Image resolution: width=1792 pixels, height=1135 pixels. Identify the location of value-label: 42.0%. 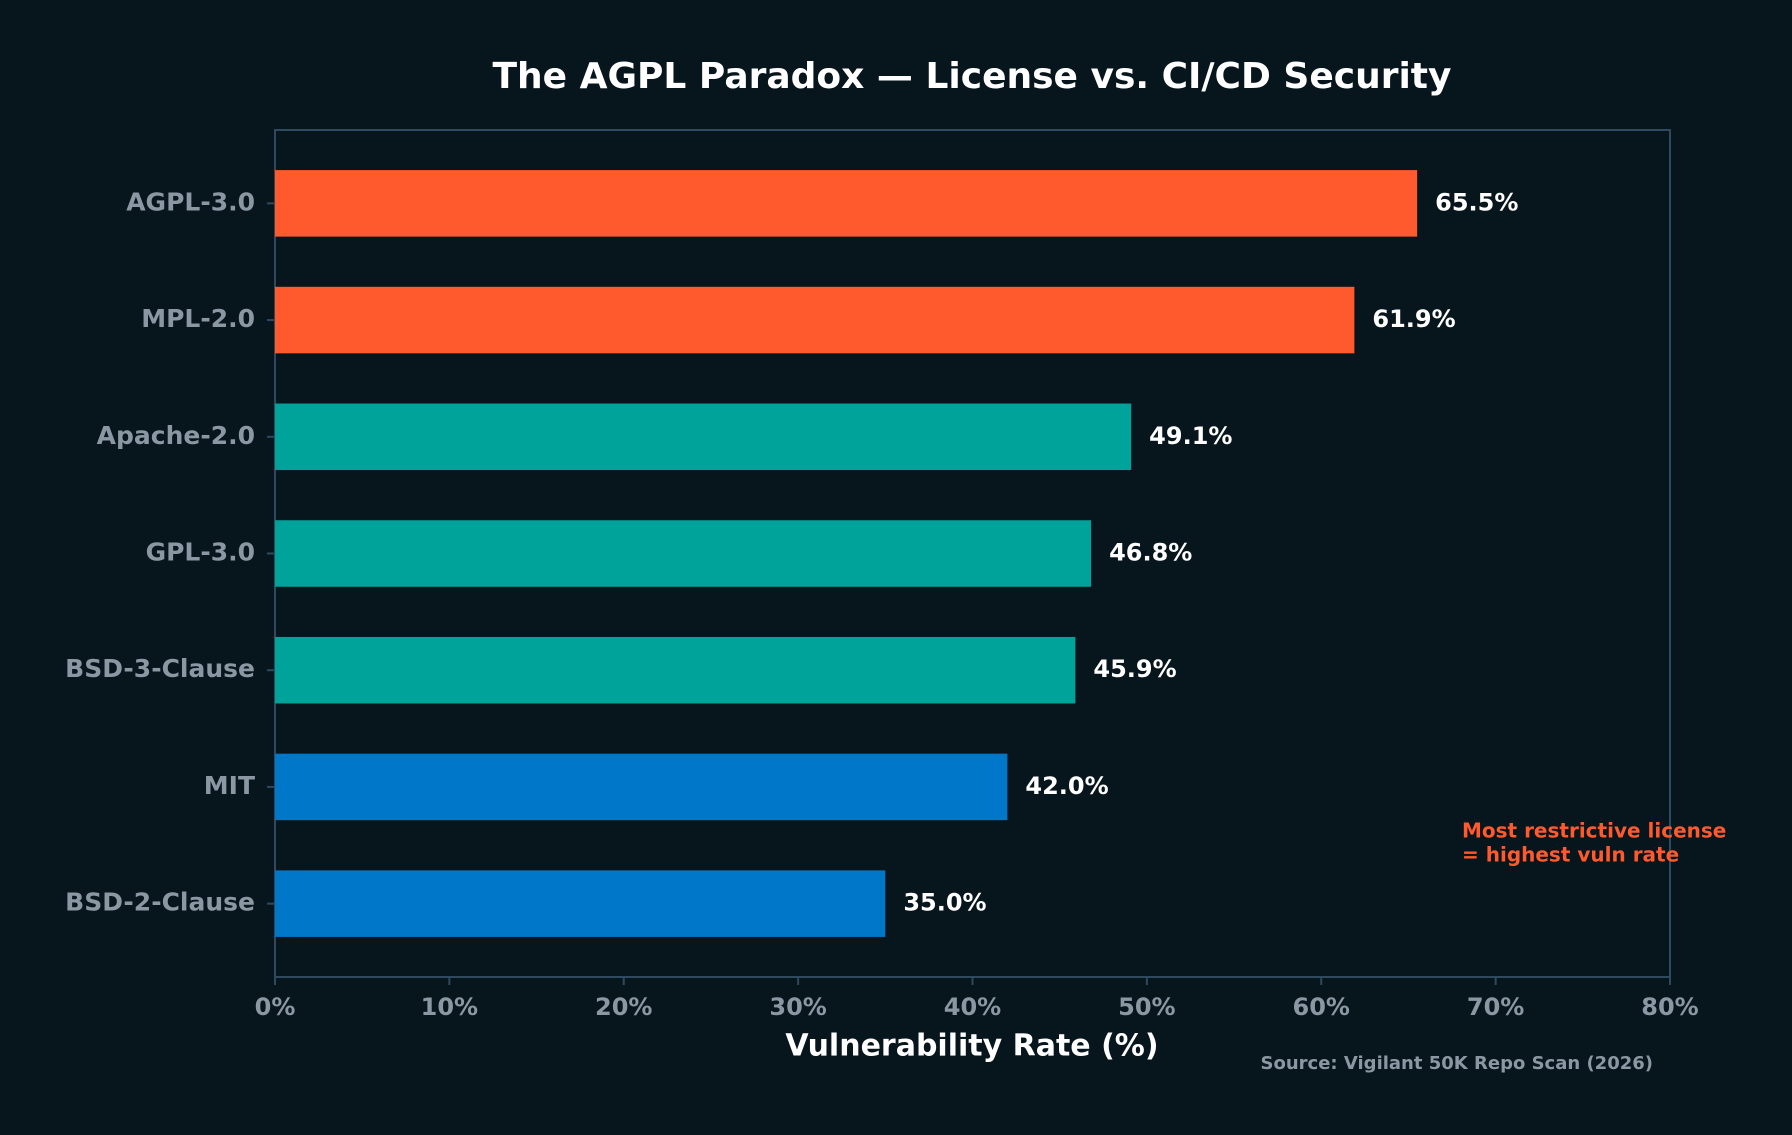
(1066, 786).